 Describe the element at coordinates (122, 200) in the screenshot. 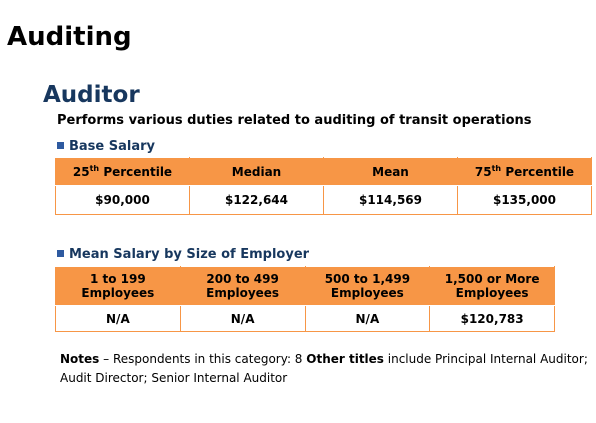

I see `value-cell: $90,000` at that location.